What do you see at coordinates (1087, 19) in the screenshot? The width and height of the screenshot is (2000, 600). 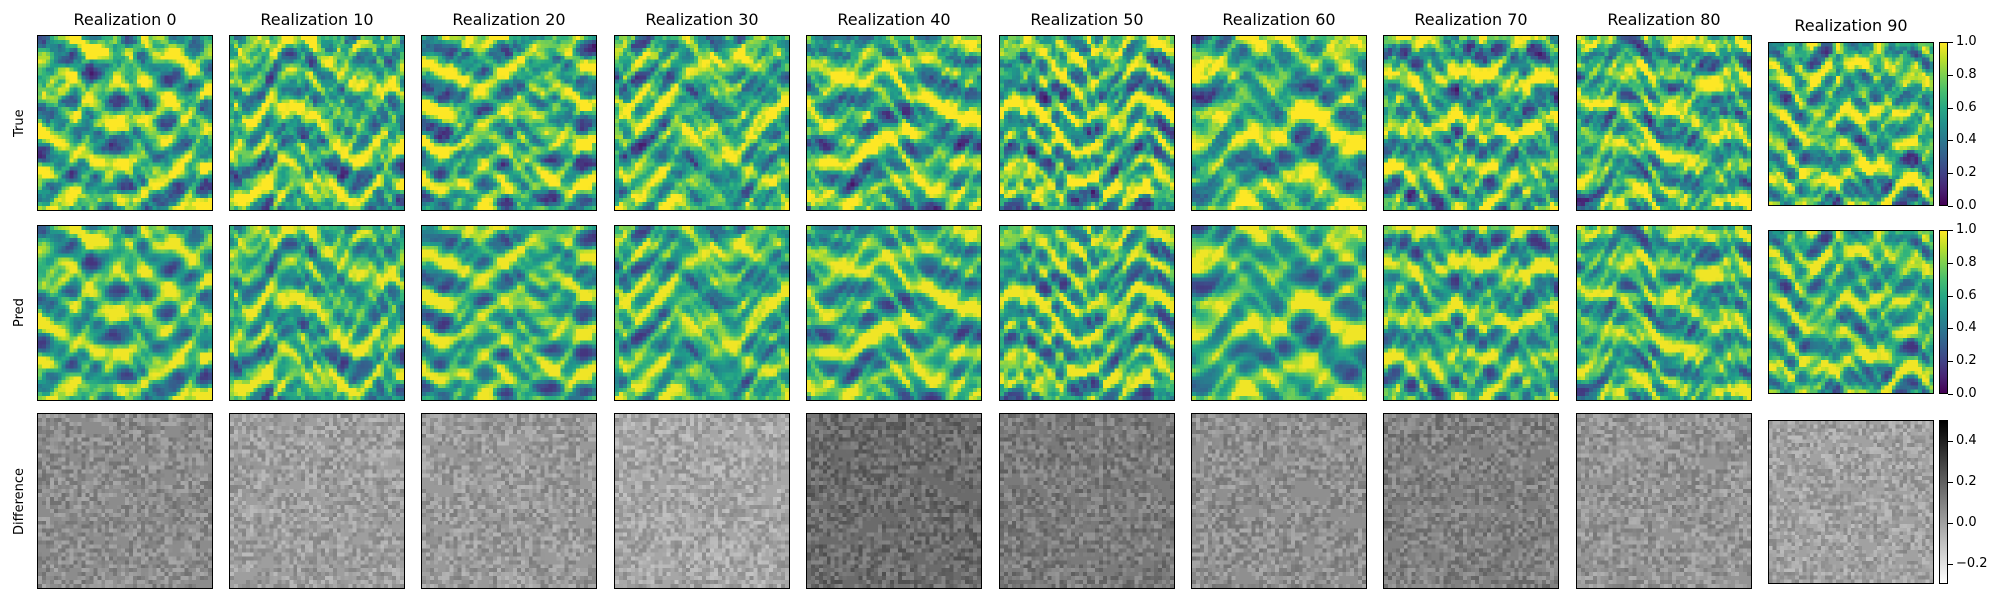 I see `column-title-realization-50: Realization 50` at bounding box center [1087, 19].